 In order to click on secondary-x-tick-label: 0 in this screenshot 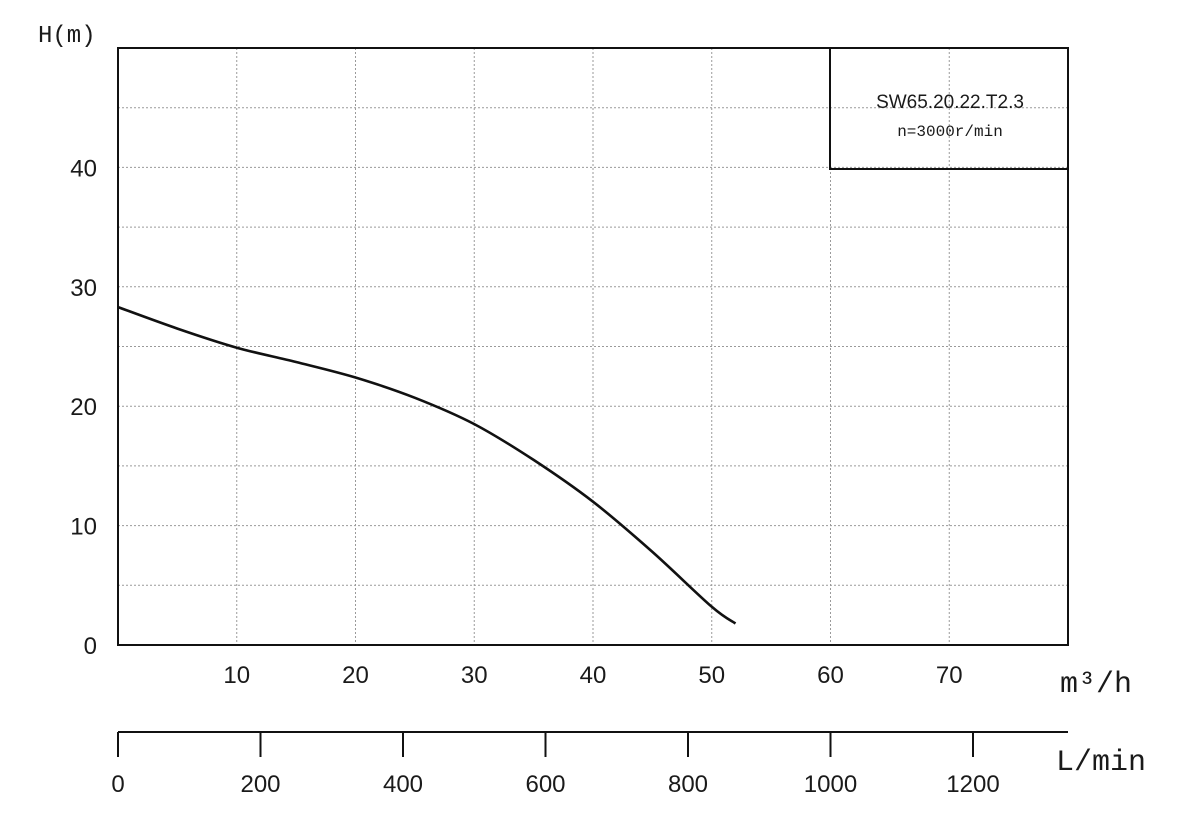, I will do `click(117, 784)`.